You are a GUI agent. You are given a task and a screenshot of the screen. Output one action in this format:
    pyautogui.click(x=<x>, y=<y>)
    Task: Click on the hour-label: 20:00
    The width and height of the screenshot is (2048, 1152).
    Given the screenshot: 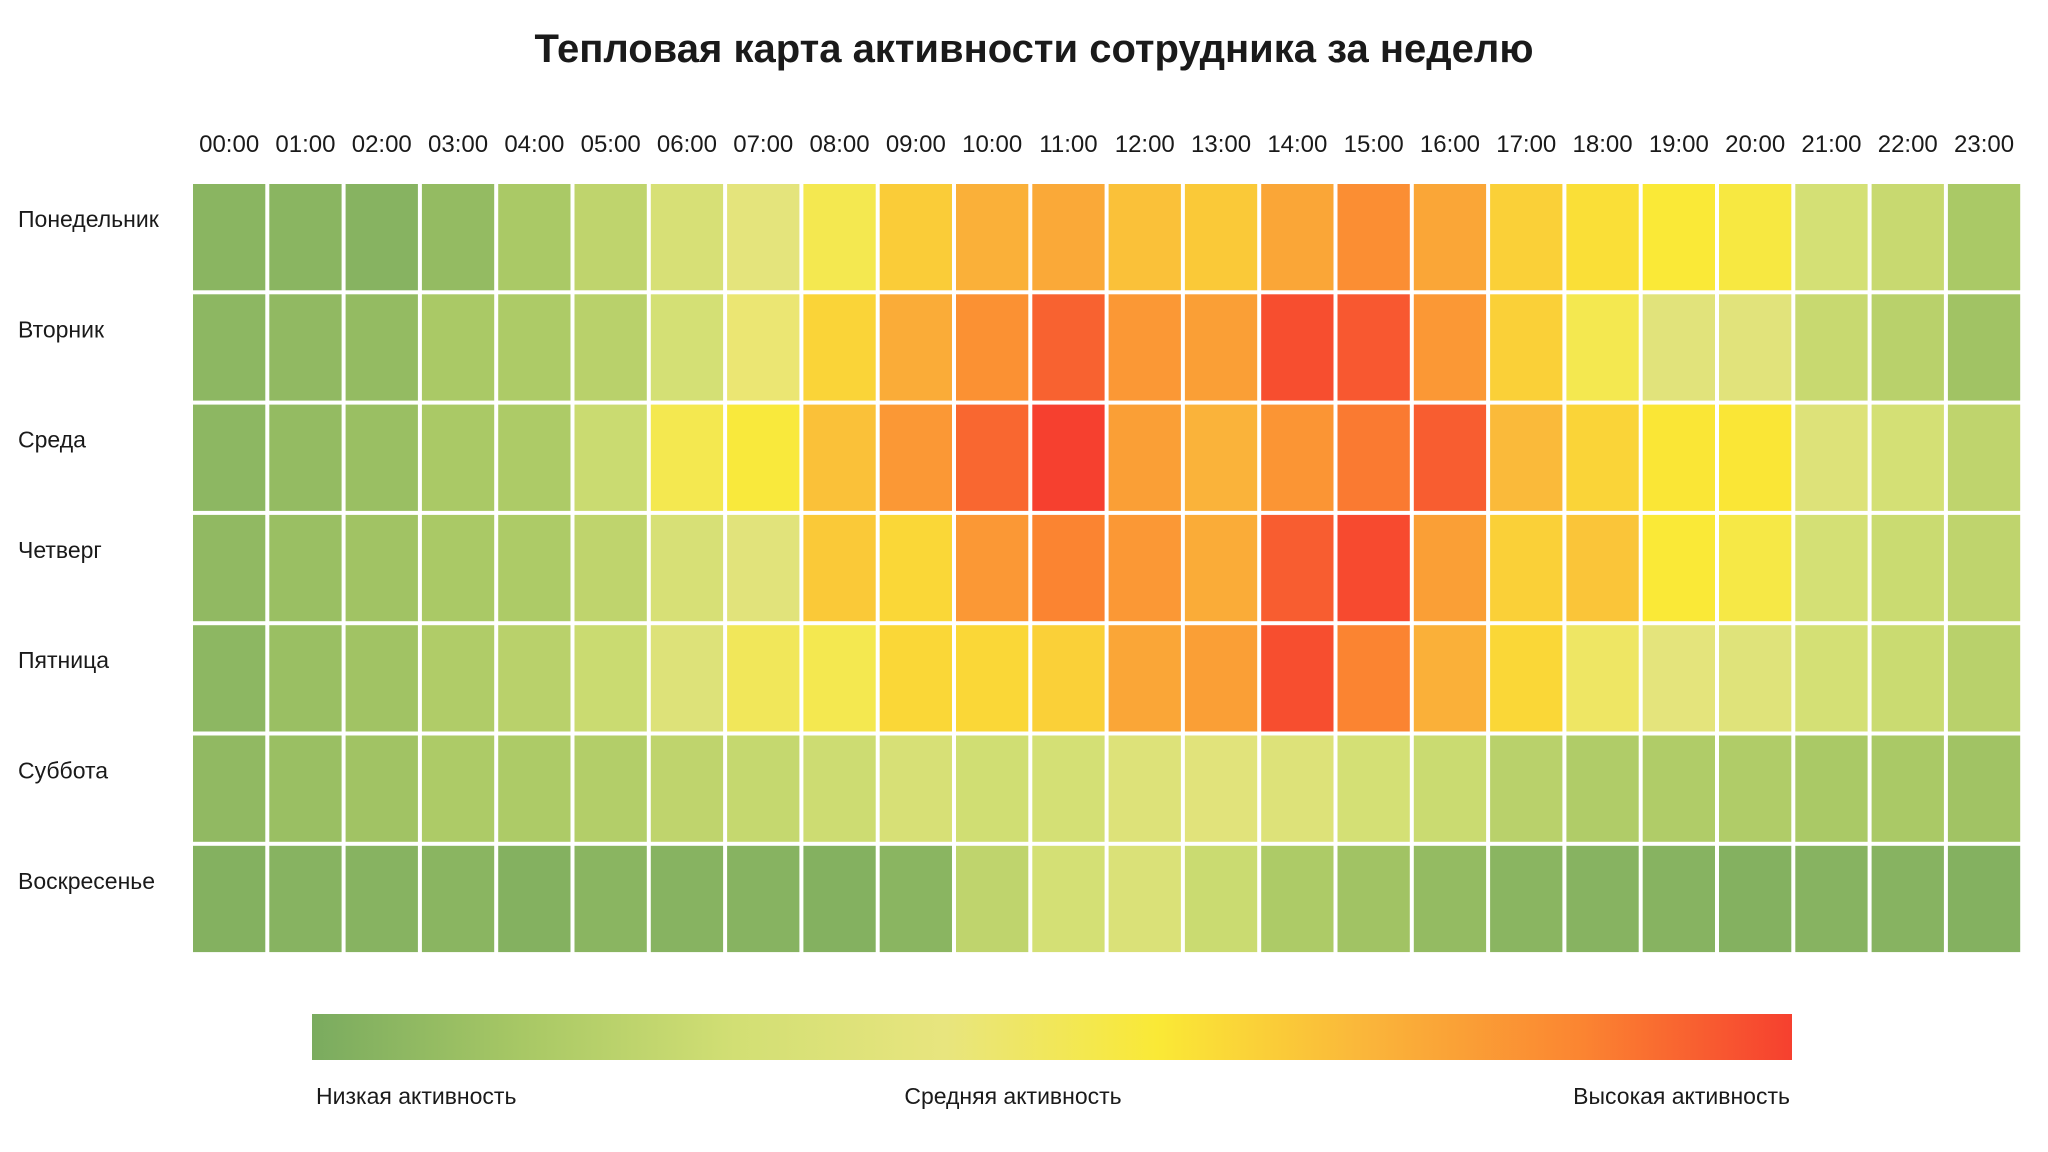 What is the action you would take?
    pyautogui.click(x=1755, y=144)
    